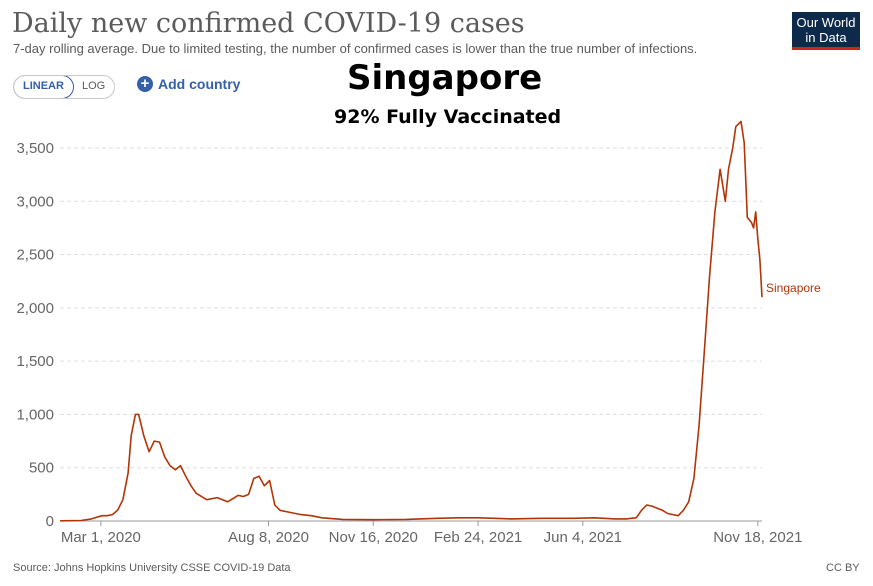  What do you see at coordinates (44, 87) in the screenshot?
I see `linear-scale-button: LINEAR` at bounding box center [44, 87].